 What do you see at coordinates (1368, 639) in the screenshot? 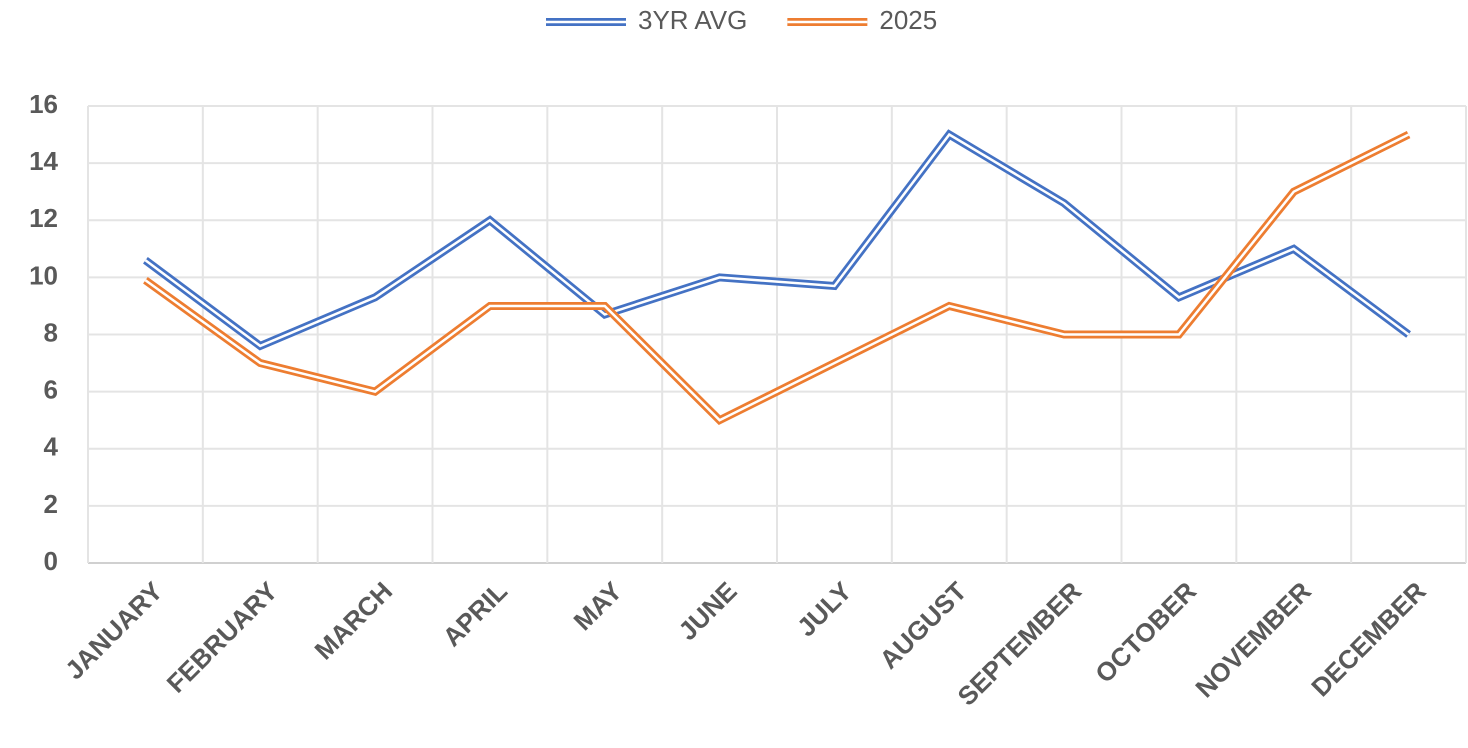
I see `x-tick-label: DECEMBER` at bounding box center [1368, 639].